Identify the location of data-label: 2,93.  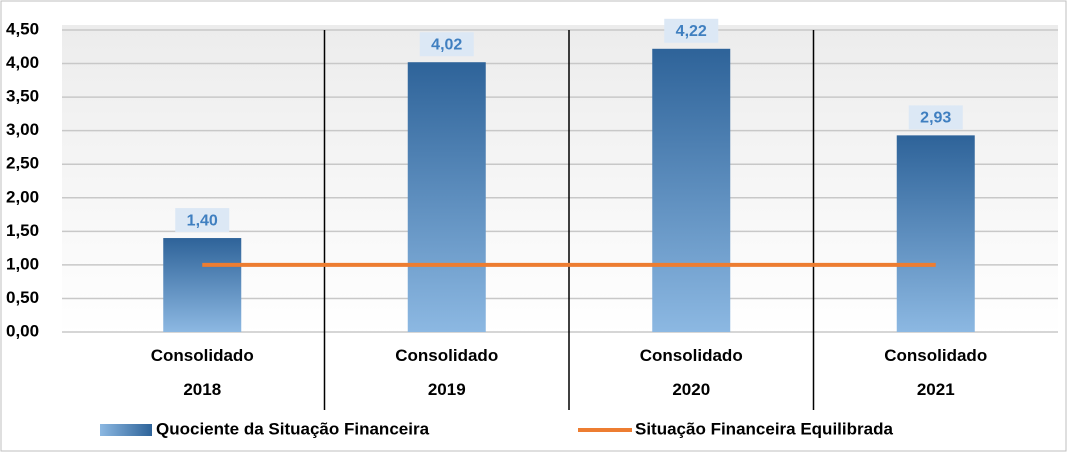
(935, 118).